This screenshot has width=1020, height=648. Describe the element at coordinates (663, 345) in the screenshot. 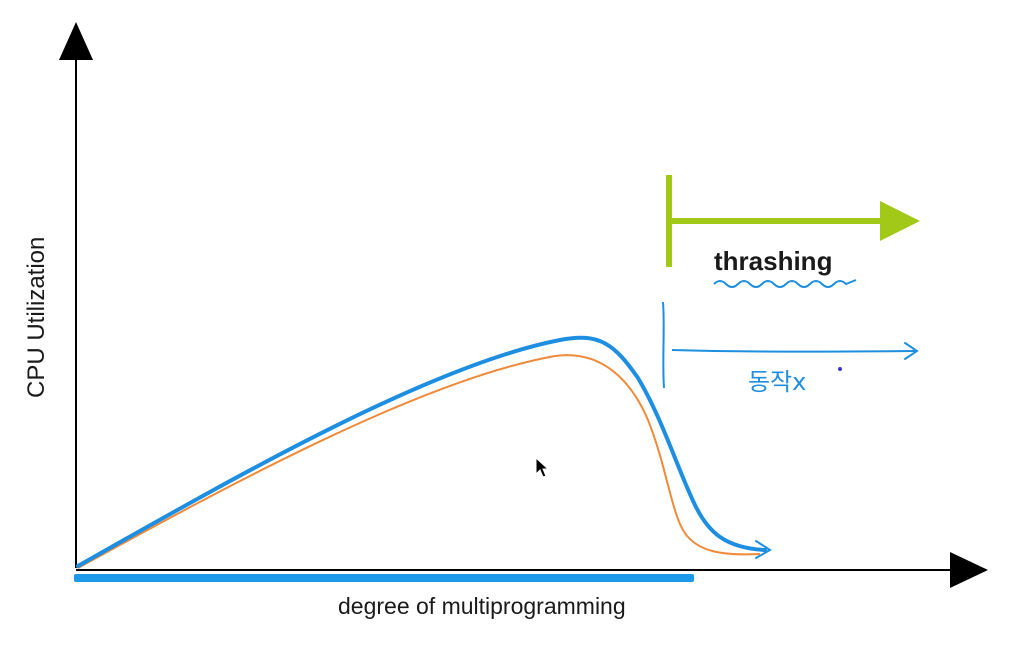

I see `handwritten-bracket-line` at that location.